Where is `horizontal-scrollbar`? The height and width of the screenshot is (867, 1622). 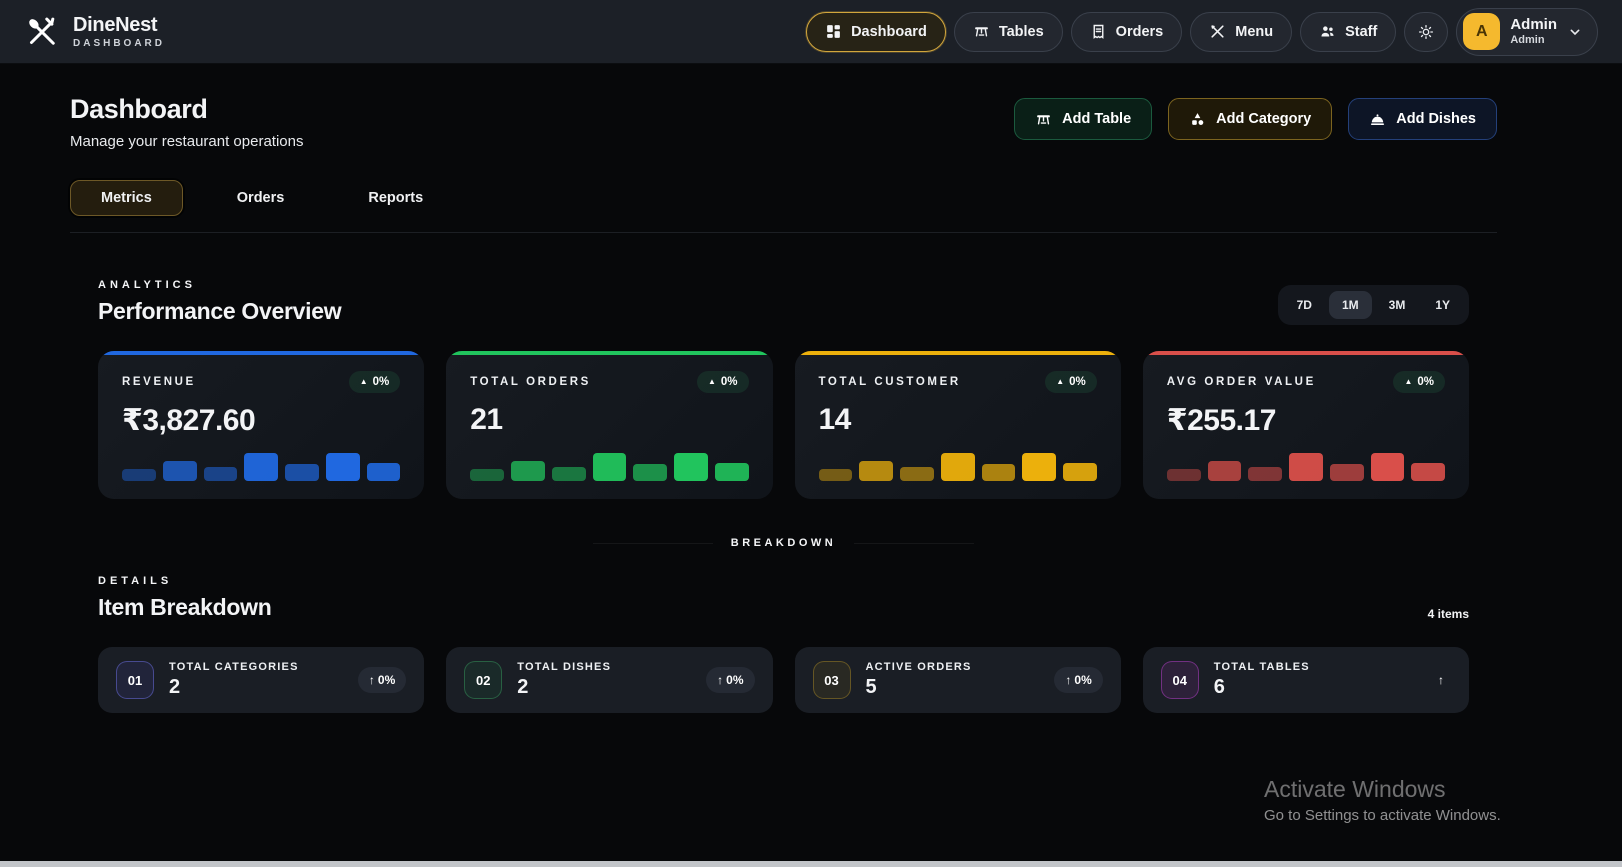
horizontal-scrollbar is located at coordinates (811, 864).